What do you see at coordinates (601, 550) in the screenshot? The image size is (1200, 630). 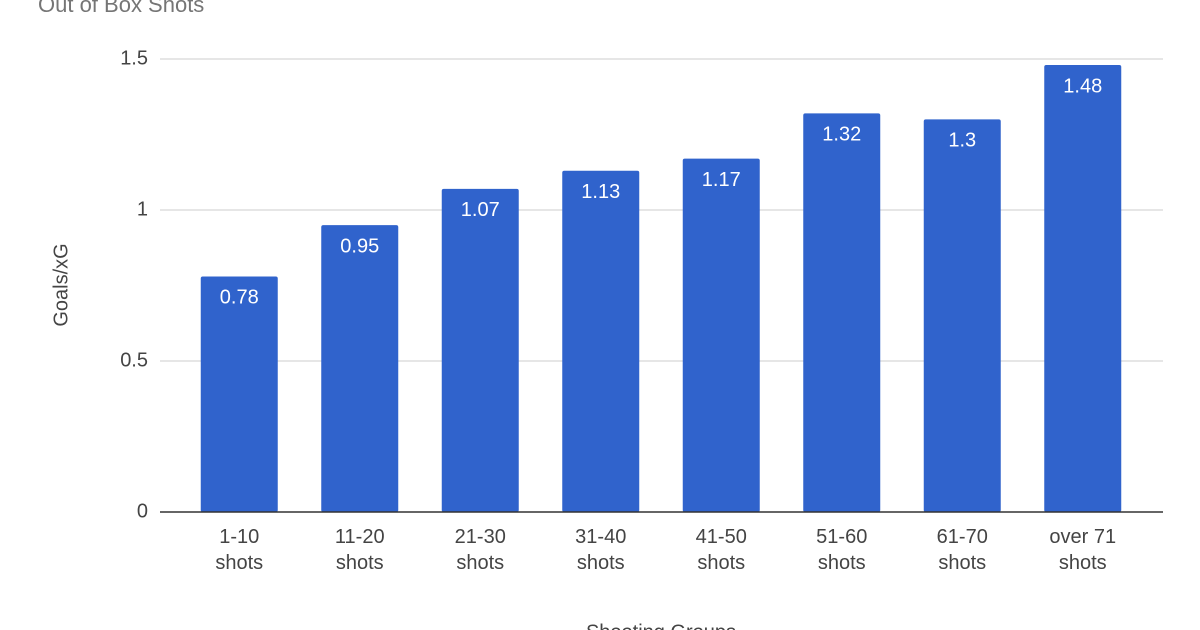 I see `x-tick-label: 31-40 shots` at bounding box center [601, 550].